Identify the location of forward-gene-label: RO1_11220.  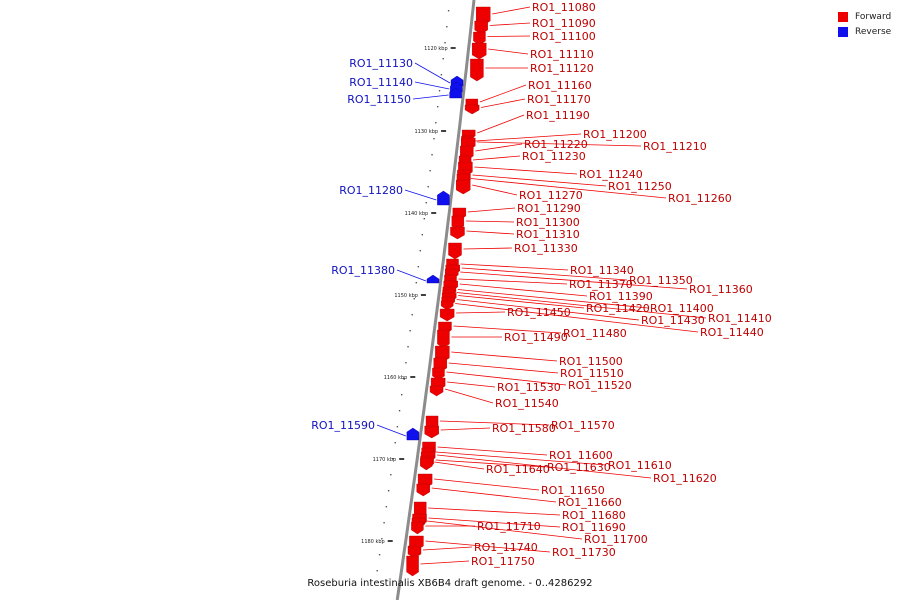
(556, 144).